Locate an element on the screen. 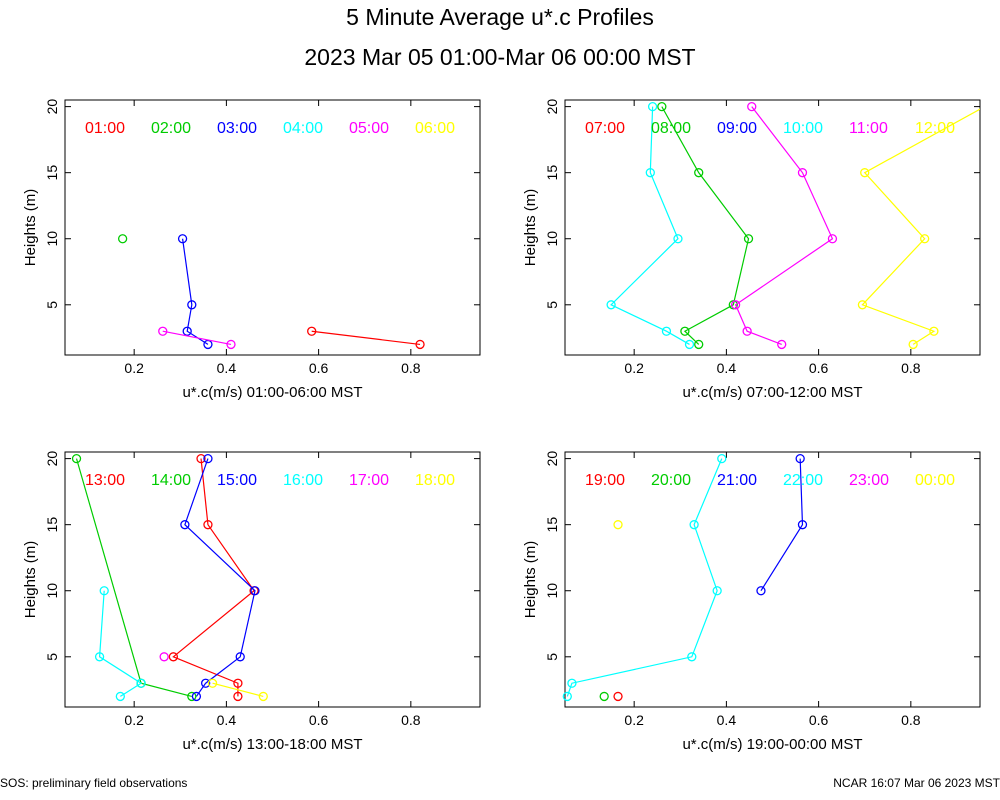 This screenshot has width=1000, height=800. legend-entry: 11:00 is located at coordinates (868, 128).